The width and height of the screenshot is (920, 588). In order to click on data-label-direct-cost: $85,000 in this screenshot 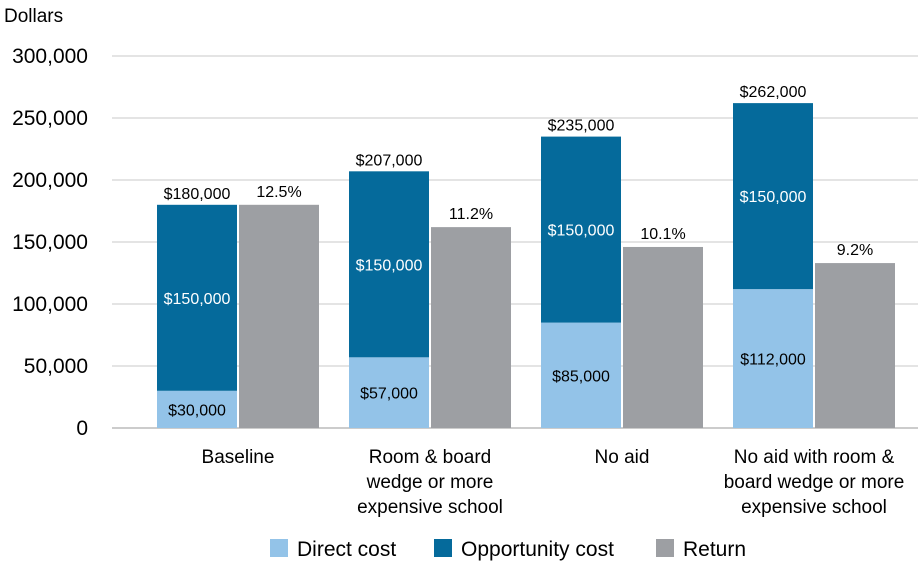, I will do `click(581, 376)`.